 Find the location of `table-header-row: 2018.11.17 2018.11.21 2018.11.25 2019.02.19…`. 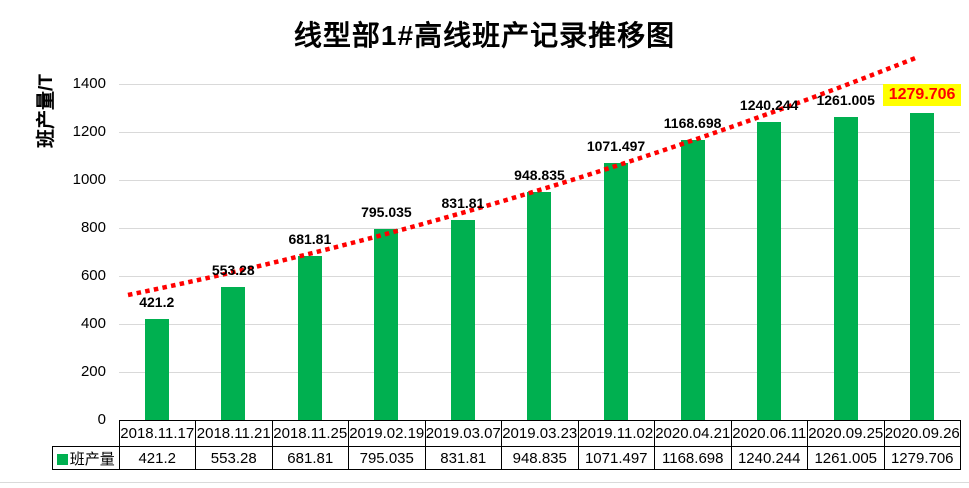

table-header-row: 2018.11.17 2018.11.21 2018.11.25 2019.02.19… is located at coordinates (507, 433).